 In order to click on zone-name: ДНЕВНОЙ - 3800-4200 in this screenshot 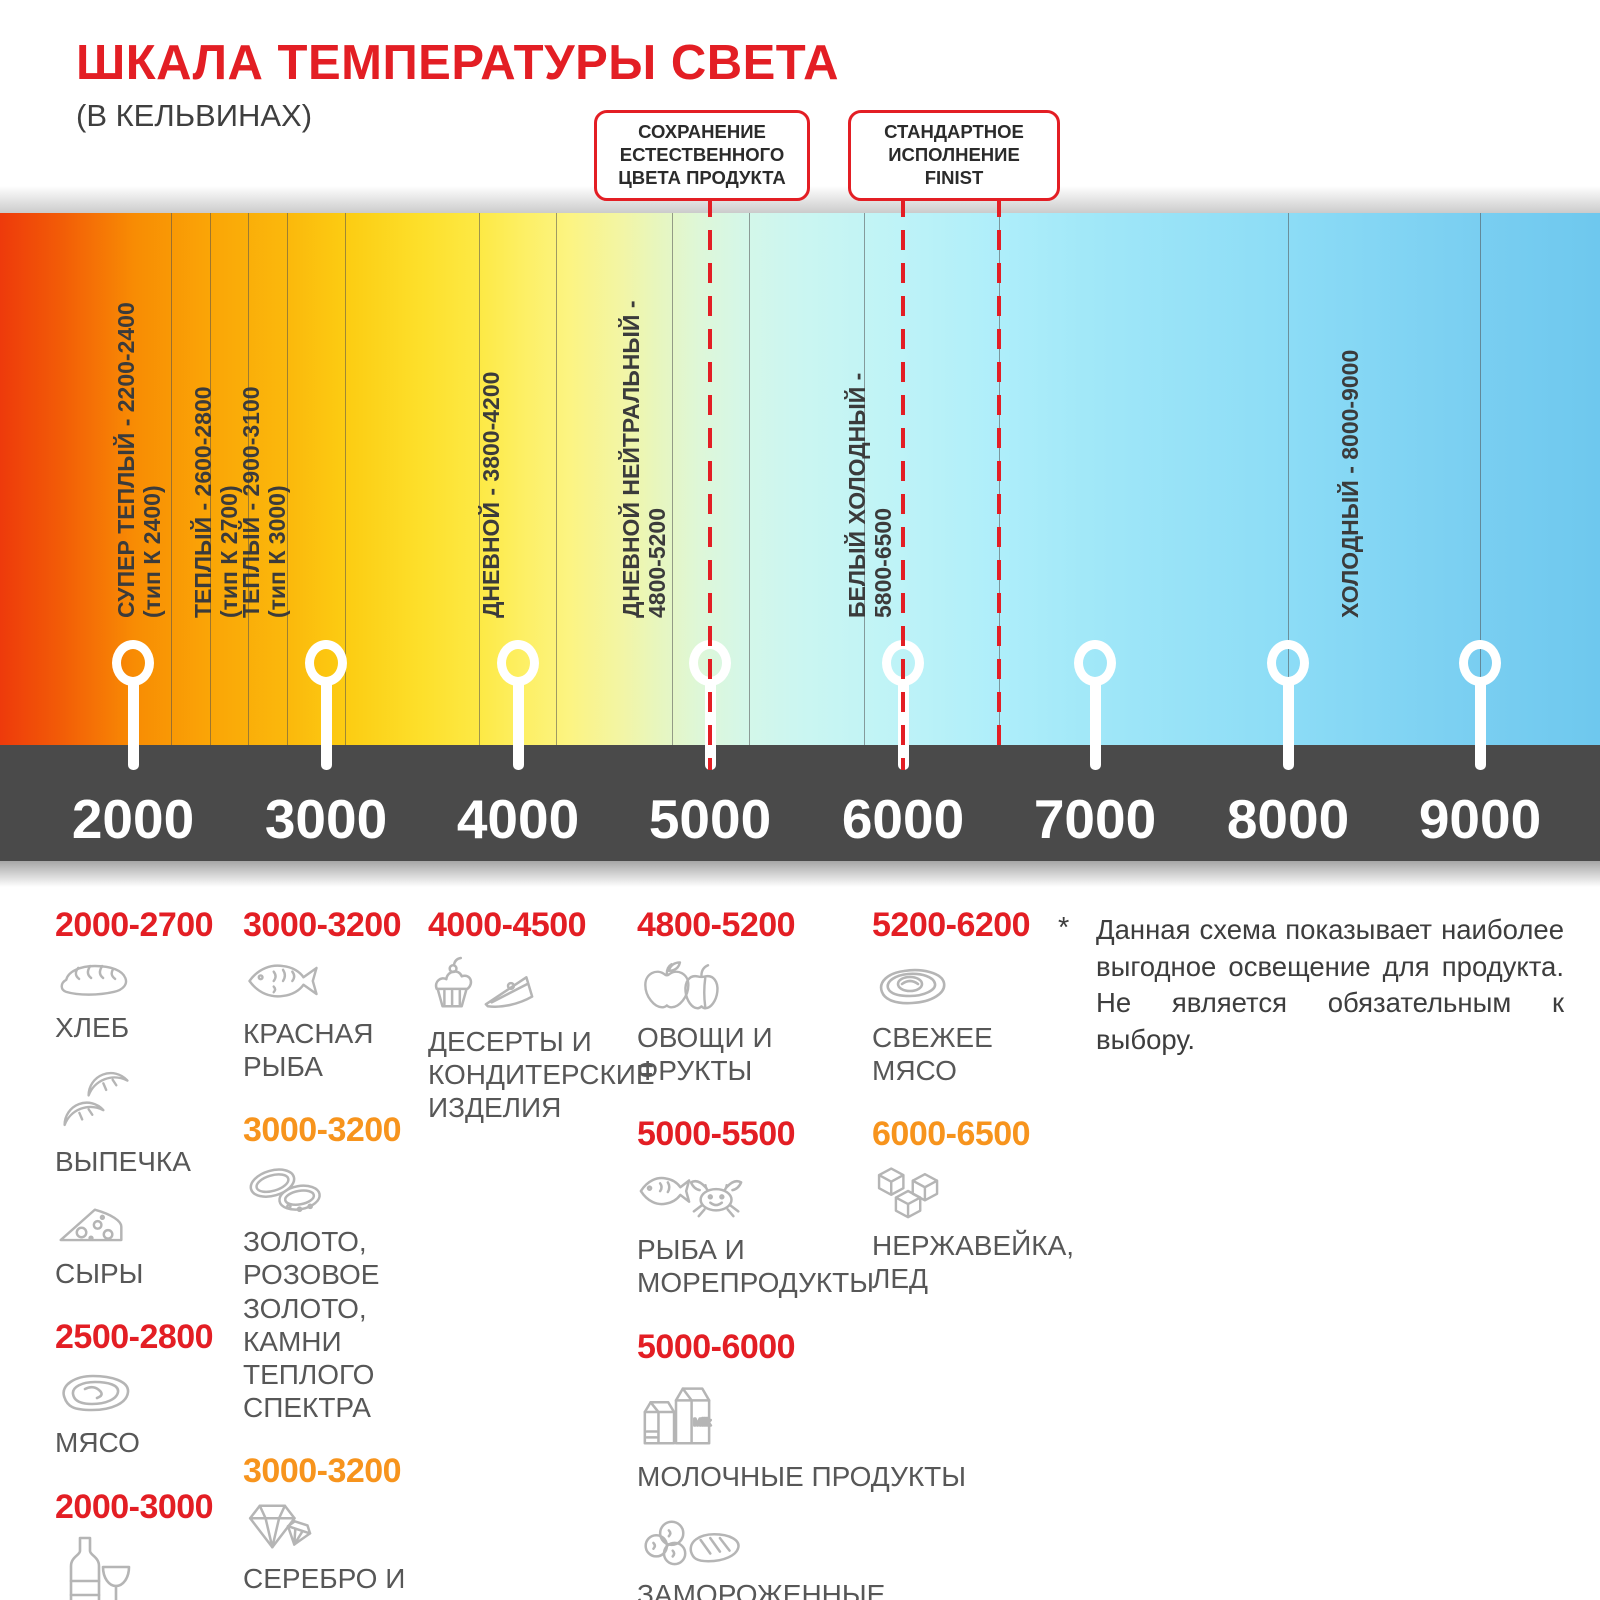, I will do `click(491, 494)`.